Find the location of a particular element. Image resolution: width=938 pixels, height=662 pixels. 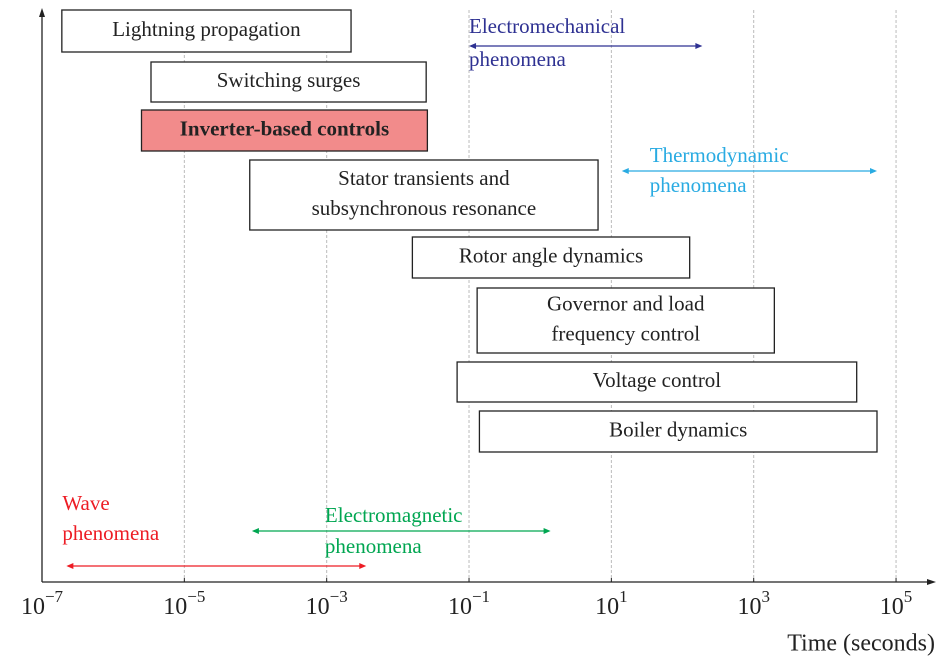

box-label: Governor and load is located at coordinates (626, 303).